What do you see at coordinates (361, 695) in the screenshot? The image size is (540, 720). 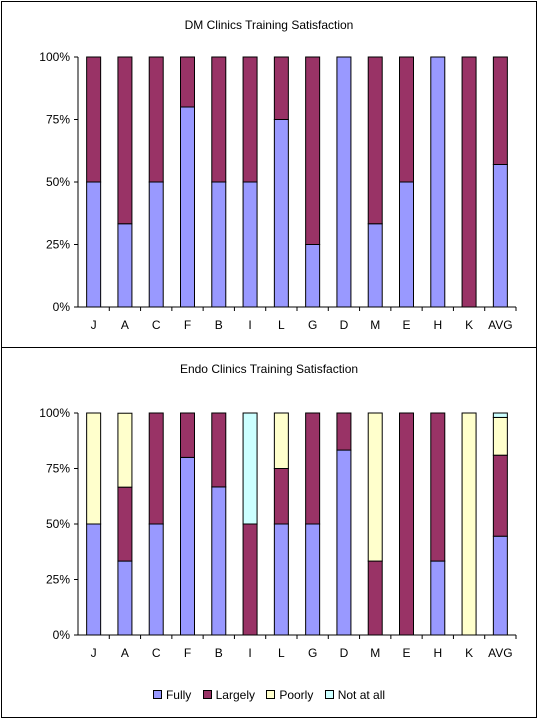 I see `legend-label-not-at-all: Not at all` at bounding box center [361, 695].